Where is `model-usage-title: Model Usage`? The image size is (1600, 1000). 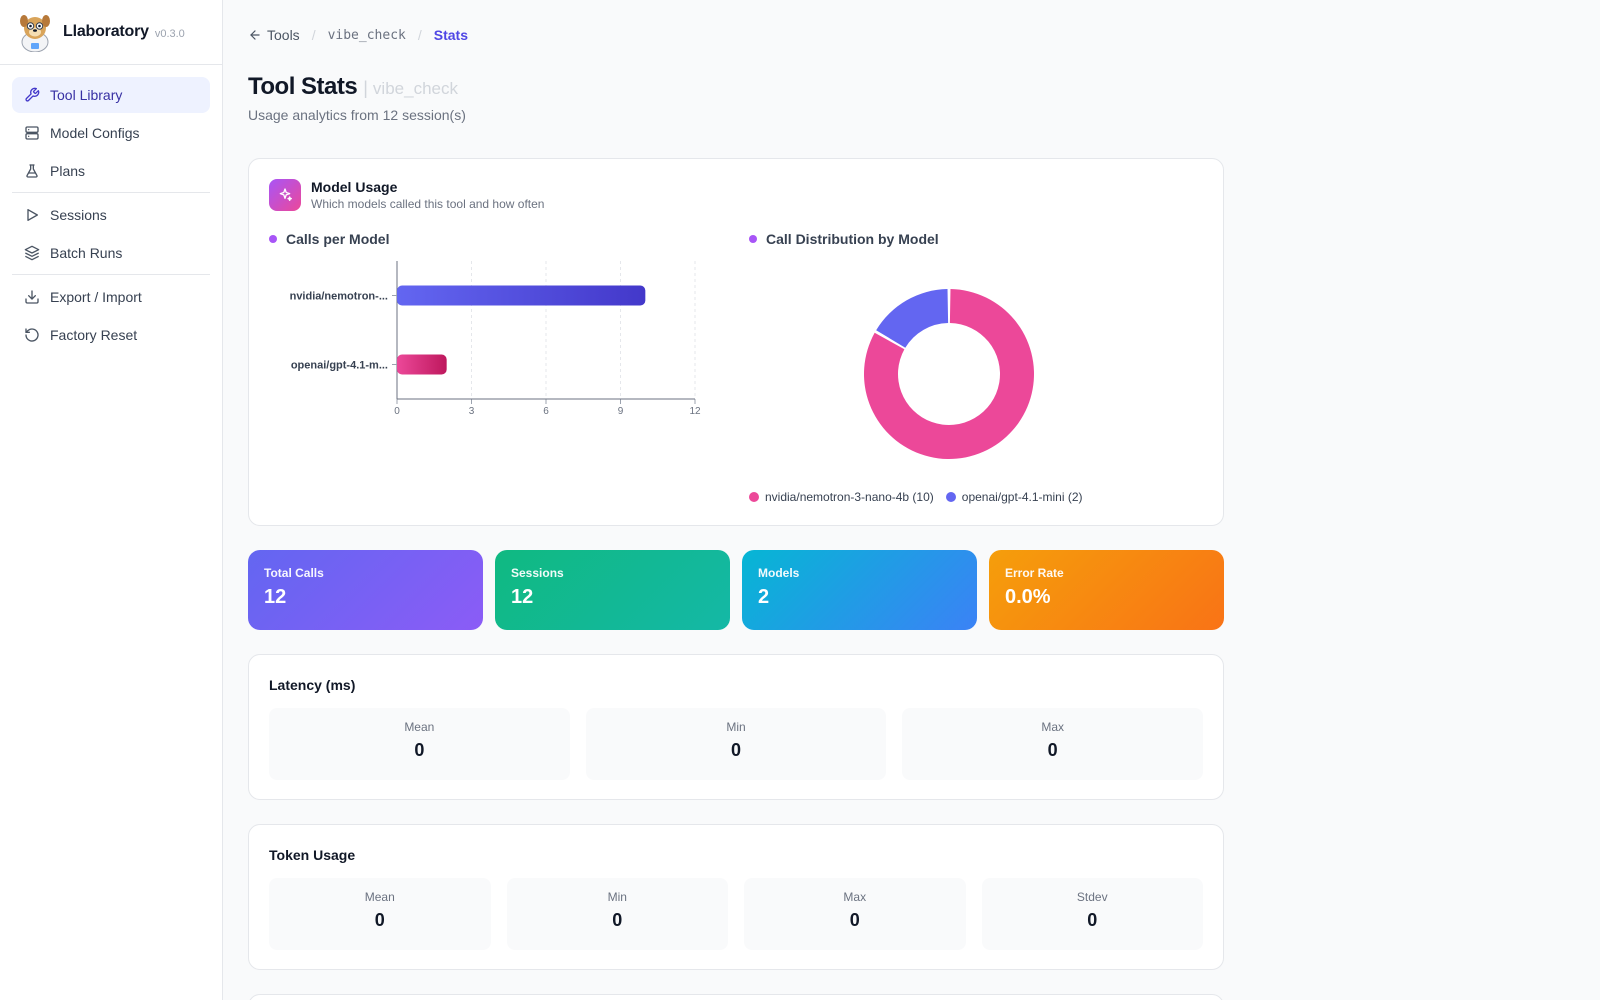
model-usage-title: Model Usage is located at coordinates (354, 187).